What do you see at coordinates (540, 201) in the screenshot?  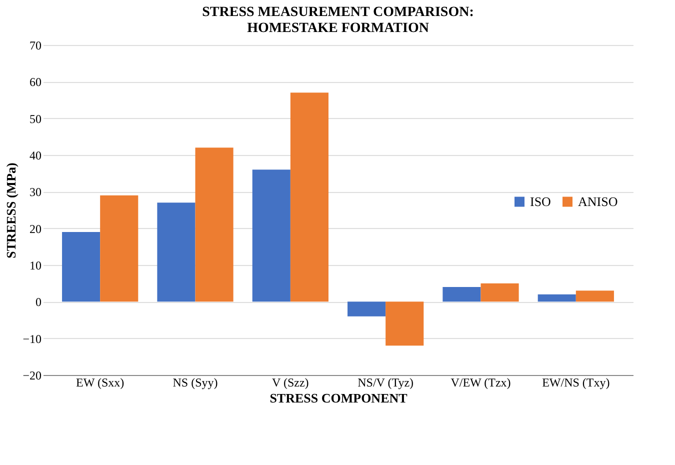 I see `legend-label: ISO` at bounding box center [540, 201].